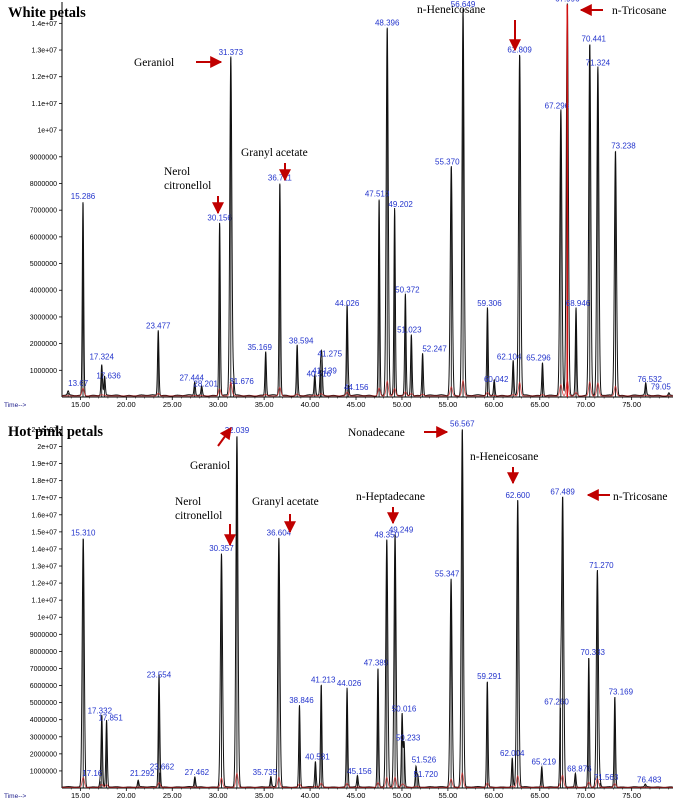 The image size is (685, 802). Describe the element at coordinates (43, 317) in the screenshot. I see `y-tick-label: 3000000` at that location.